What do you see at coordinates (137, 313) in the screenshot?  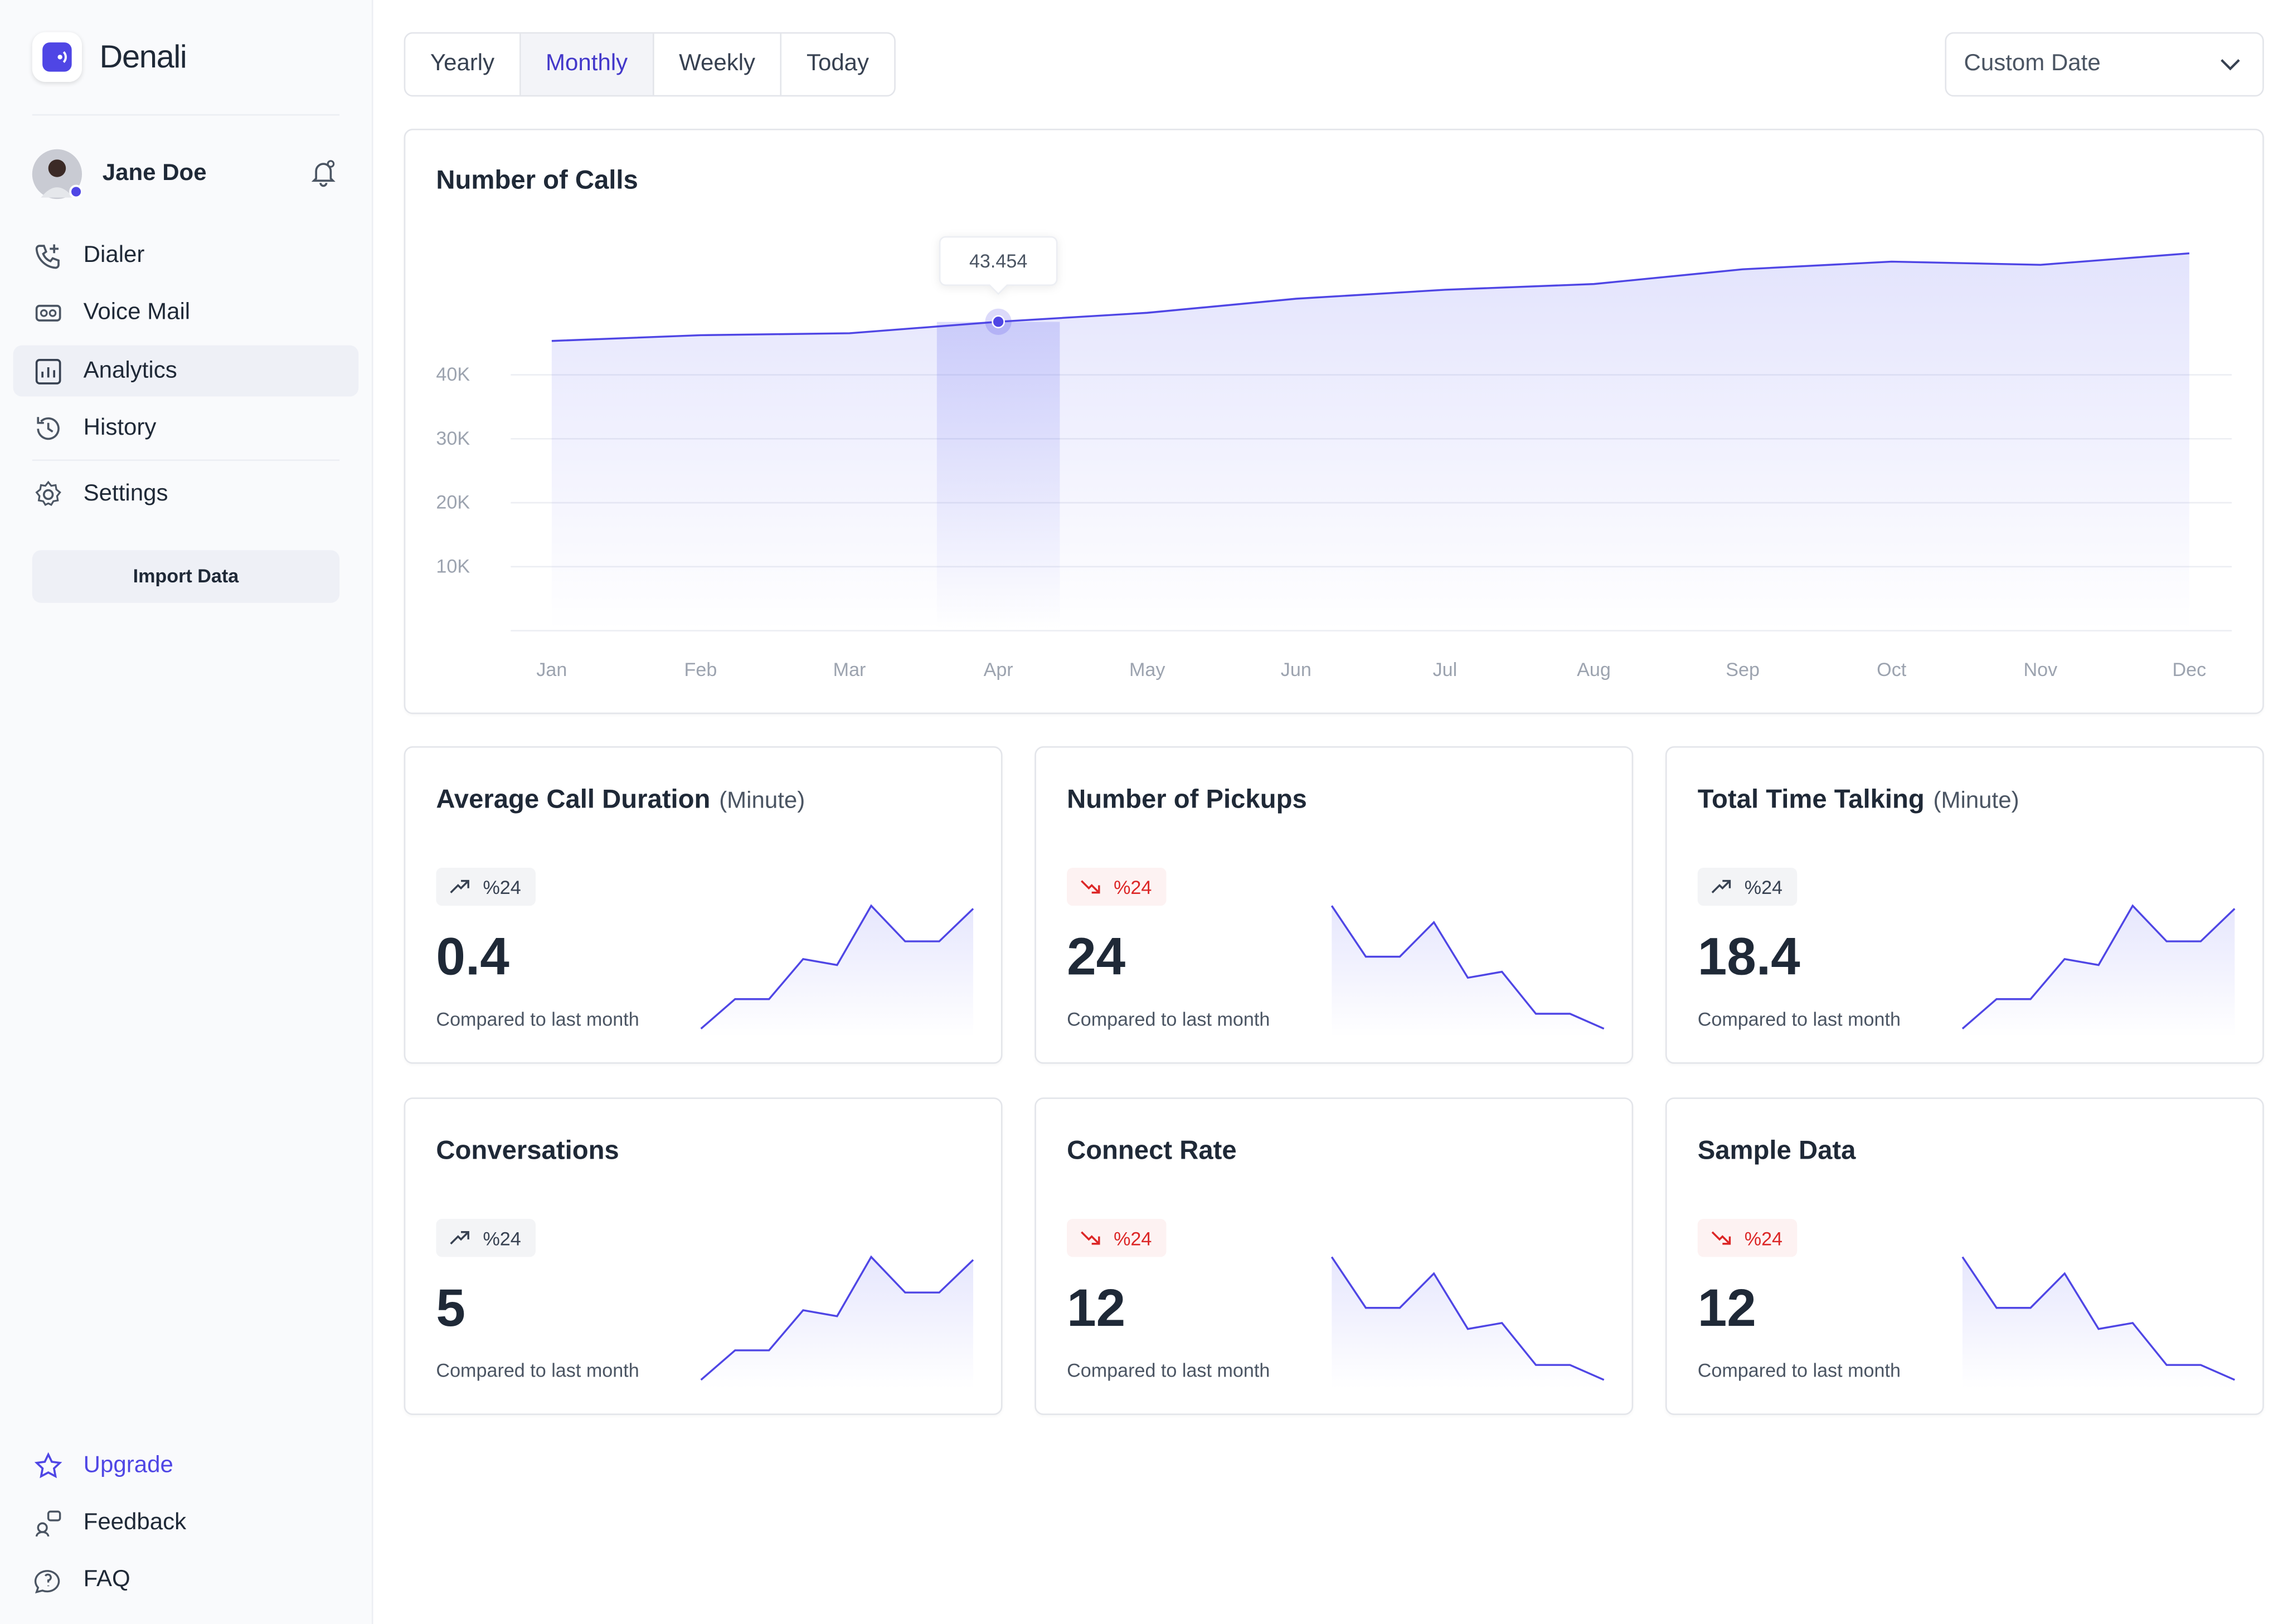 I see `nav-label: Voice Mail` at bounding box center [137, 313].